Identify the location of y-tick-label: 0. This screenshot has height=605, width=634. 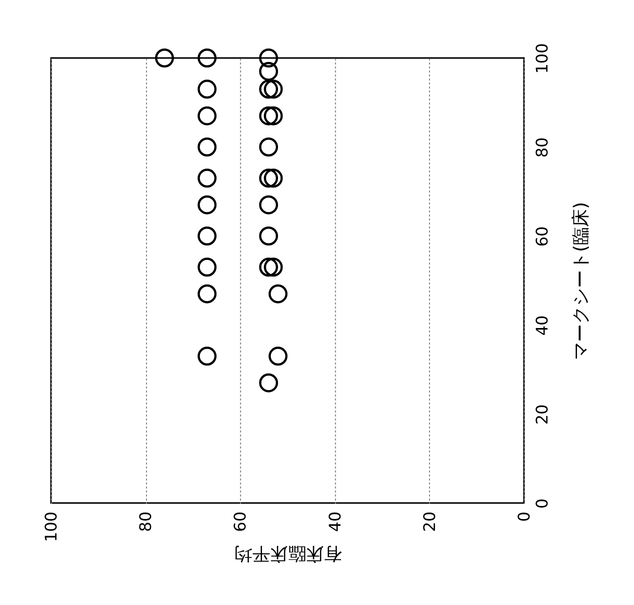
(542, 503).